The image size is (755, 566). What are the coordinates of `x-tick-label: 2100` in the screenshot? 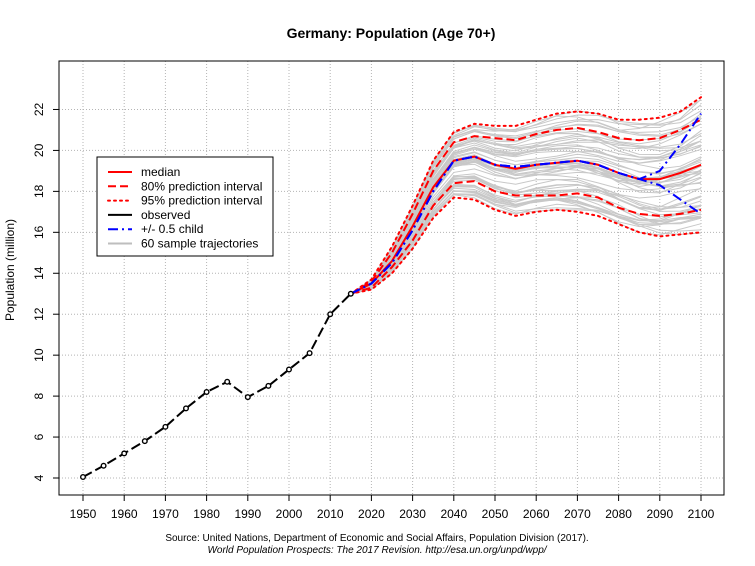 It's located at (701, 514).